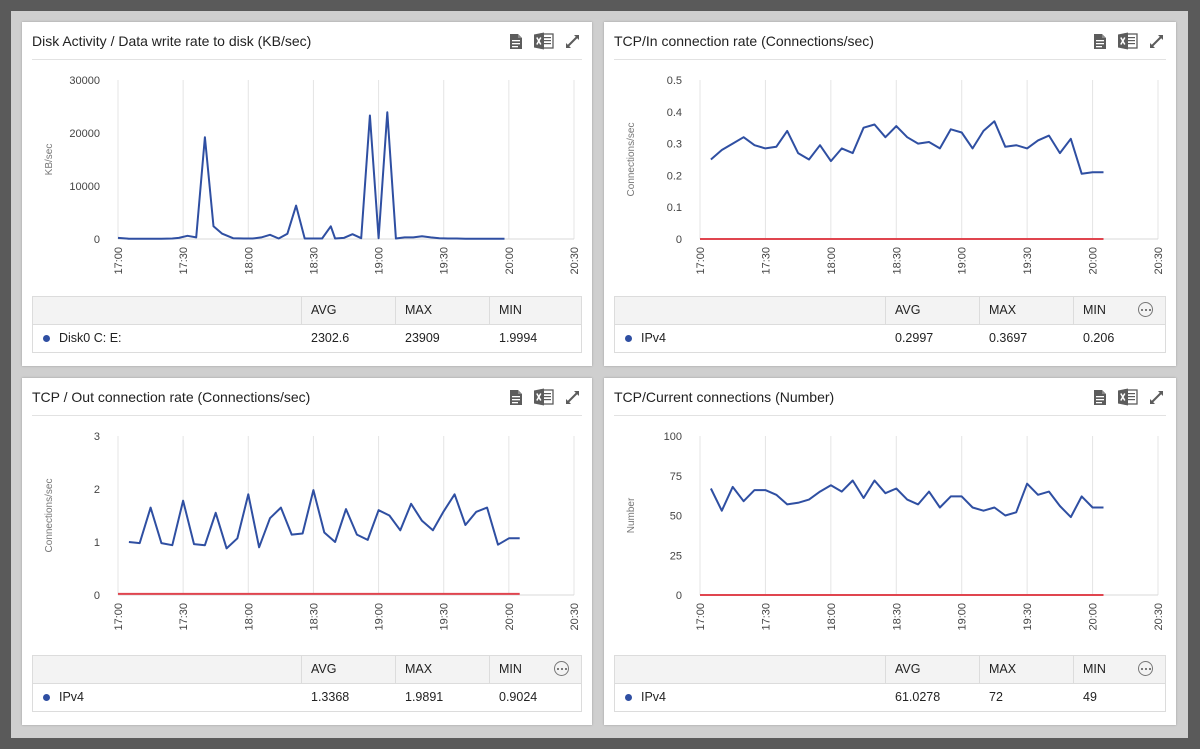  I want to click on stats-value-max: 0.3697, so click(1008, 338).